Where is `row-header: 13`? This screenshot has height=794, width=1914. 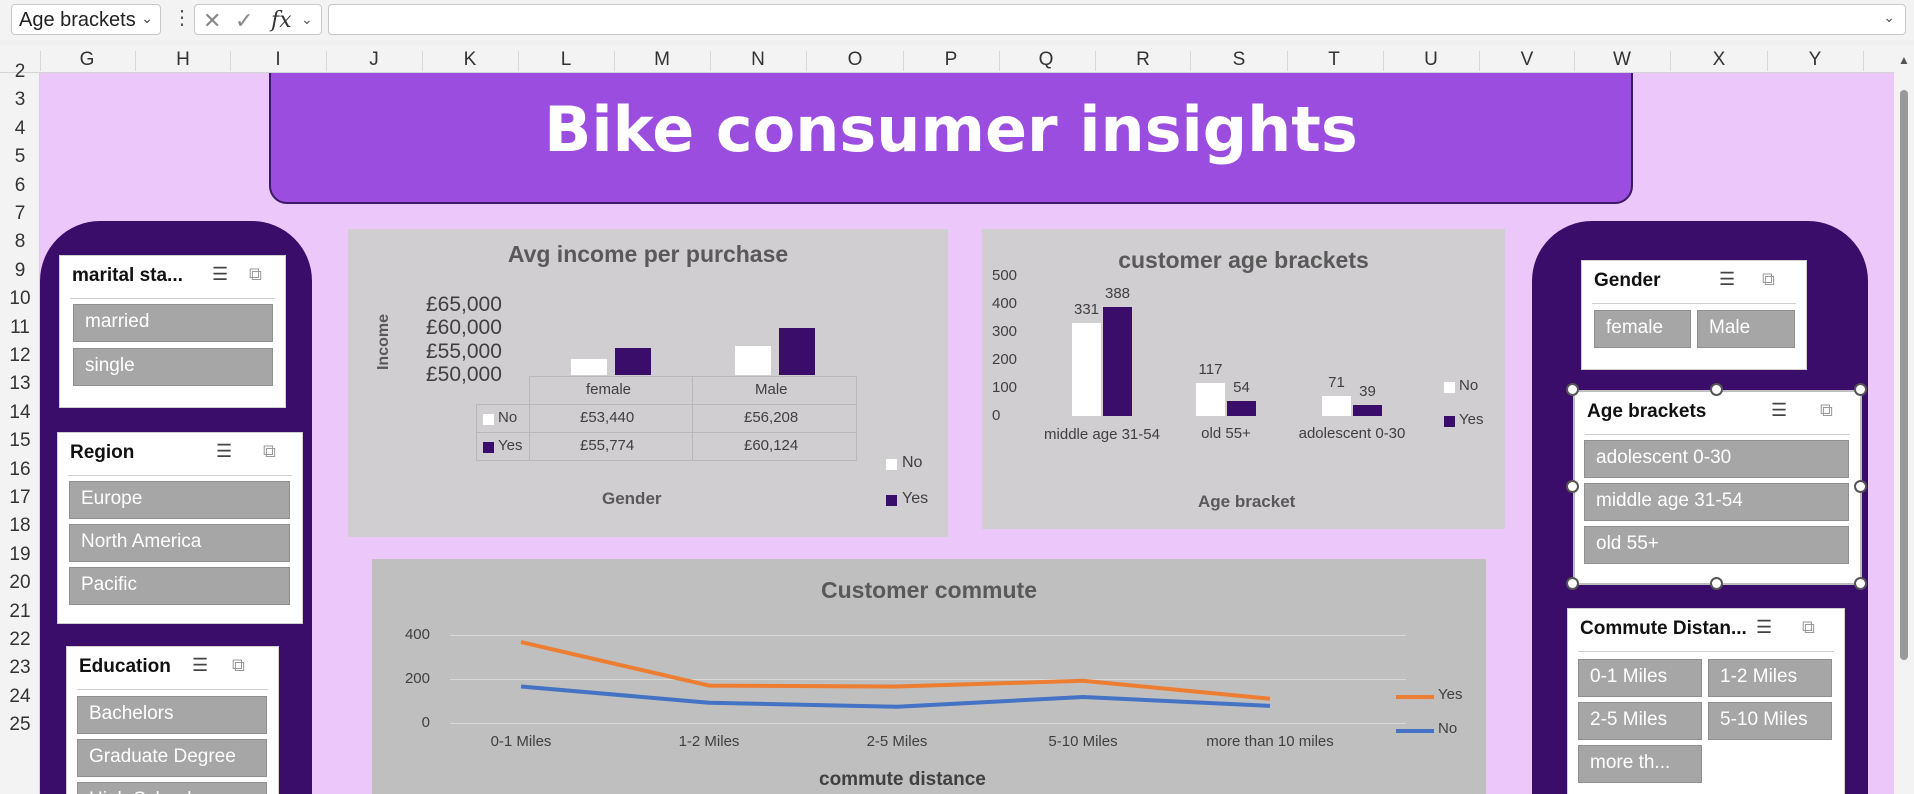 row-header: 13 is located at coordinates (20, 384).